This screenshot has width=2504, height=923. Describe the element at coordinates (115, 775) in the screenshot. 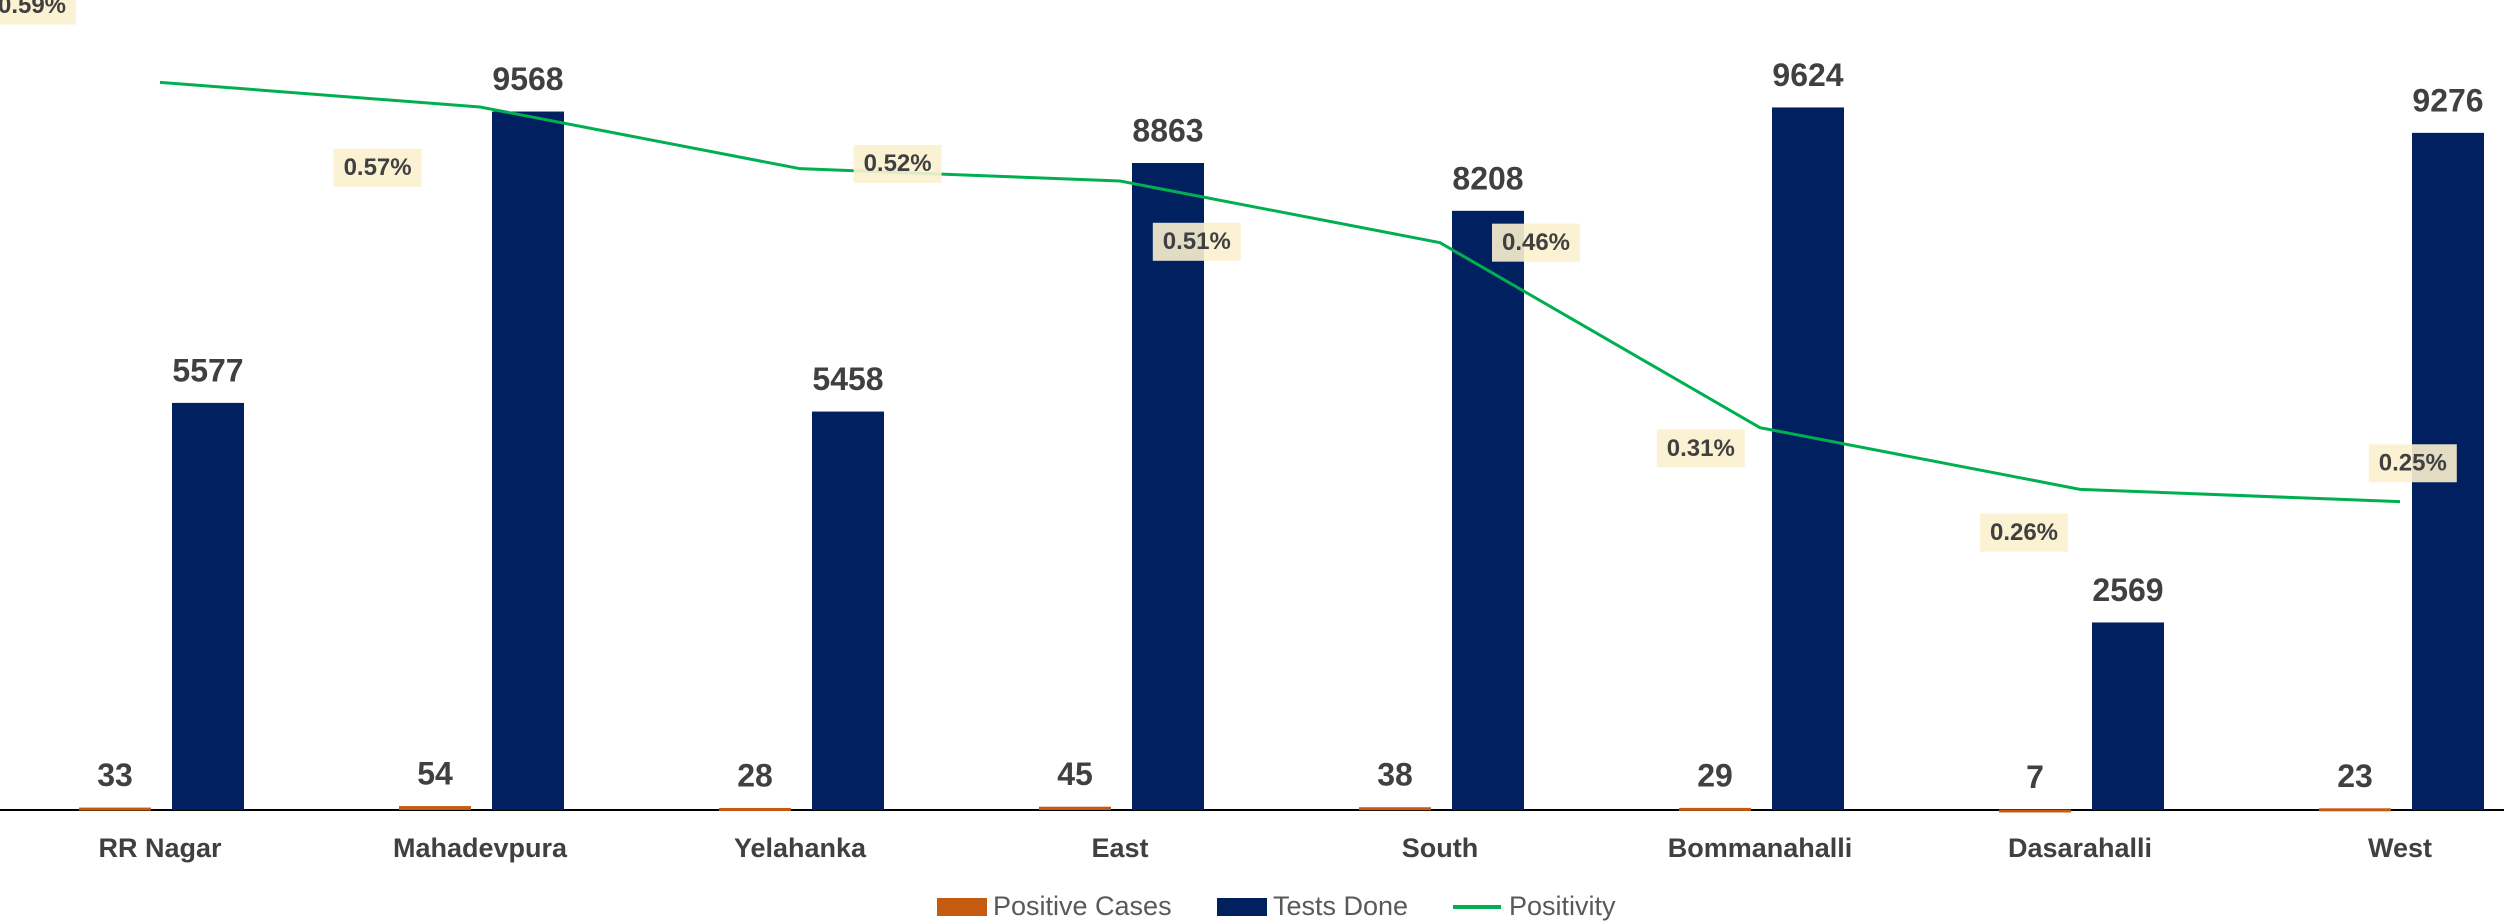

I see `data-label: 33` at that location.